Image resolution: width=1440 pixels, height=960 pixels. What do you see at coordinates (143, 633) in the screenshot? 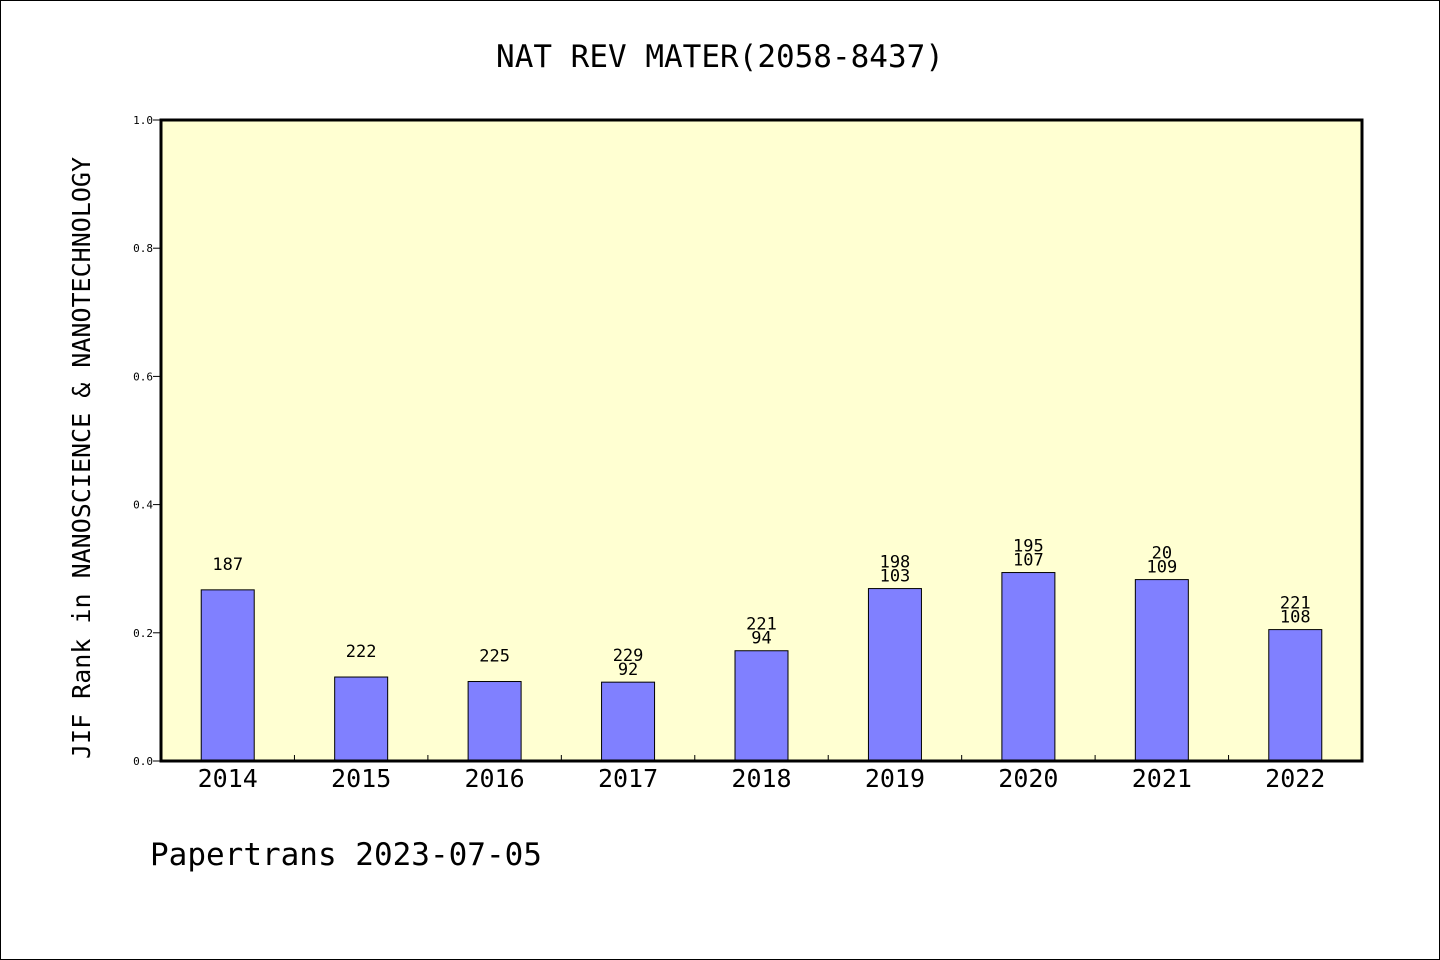
I see `y-tick-label: 0.2` at bounding box center [143, 633].